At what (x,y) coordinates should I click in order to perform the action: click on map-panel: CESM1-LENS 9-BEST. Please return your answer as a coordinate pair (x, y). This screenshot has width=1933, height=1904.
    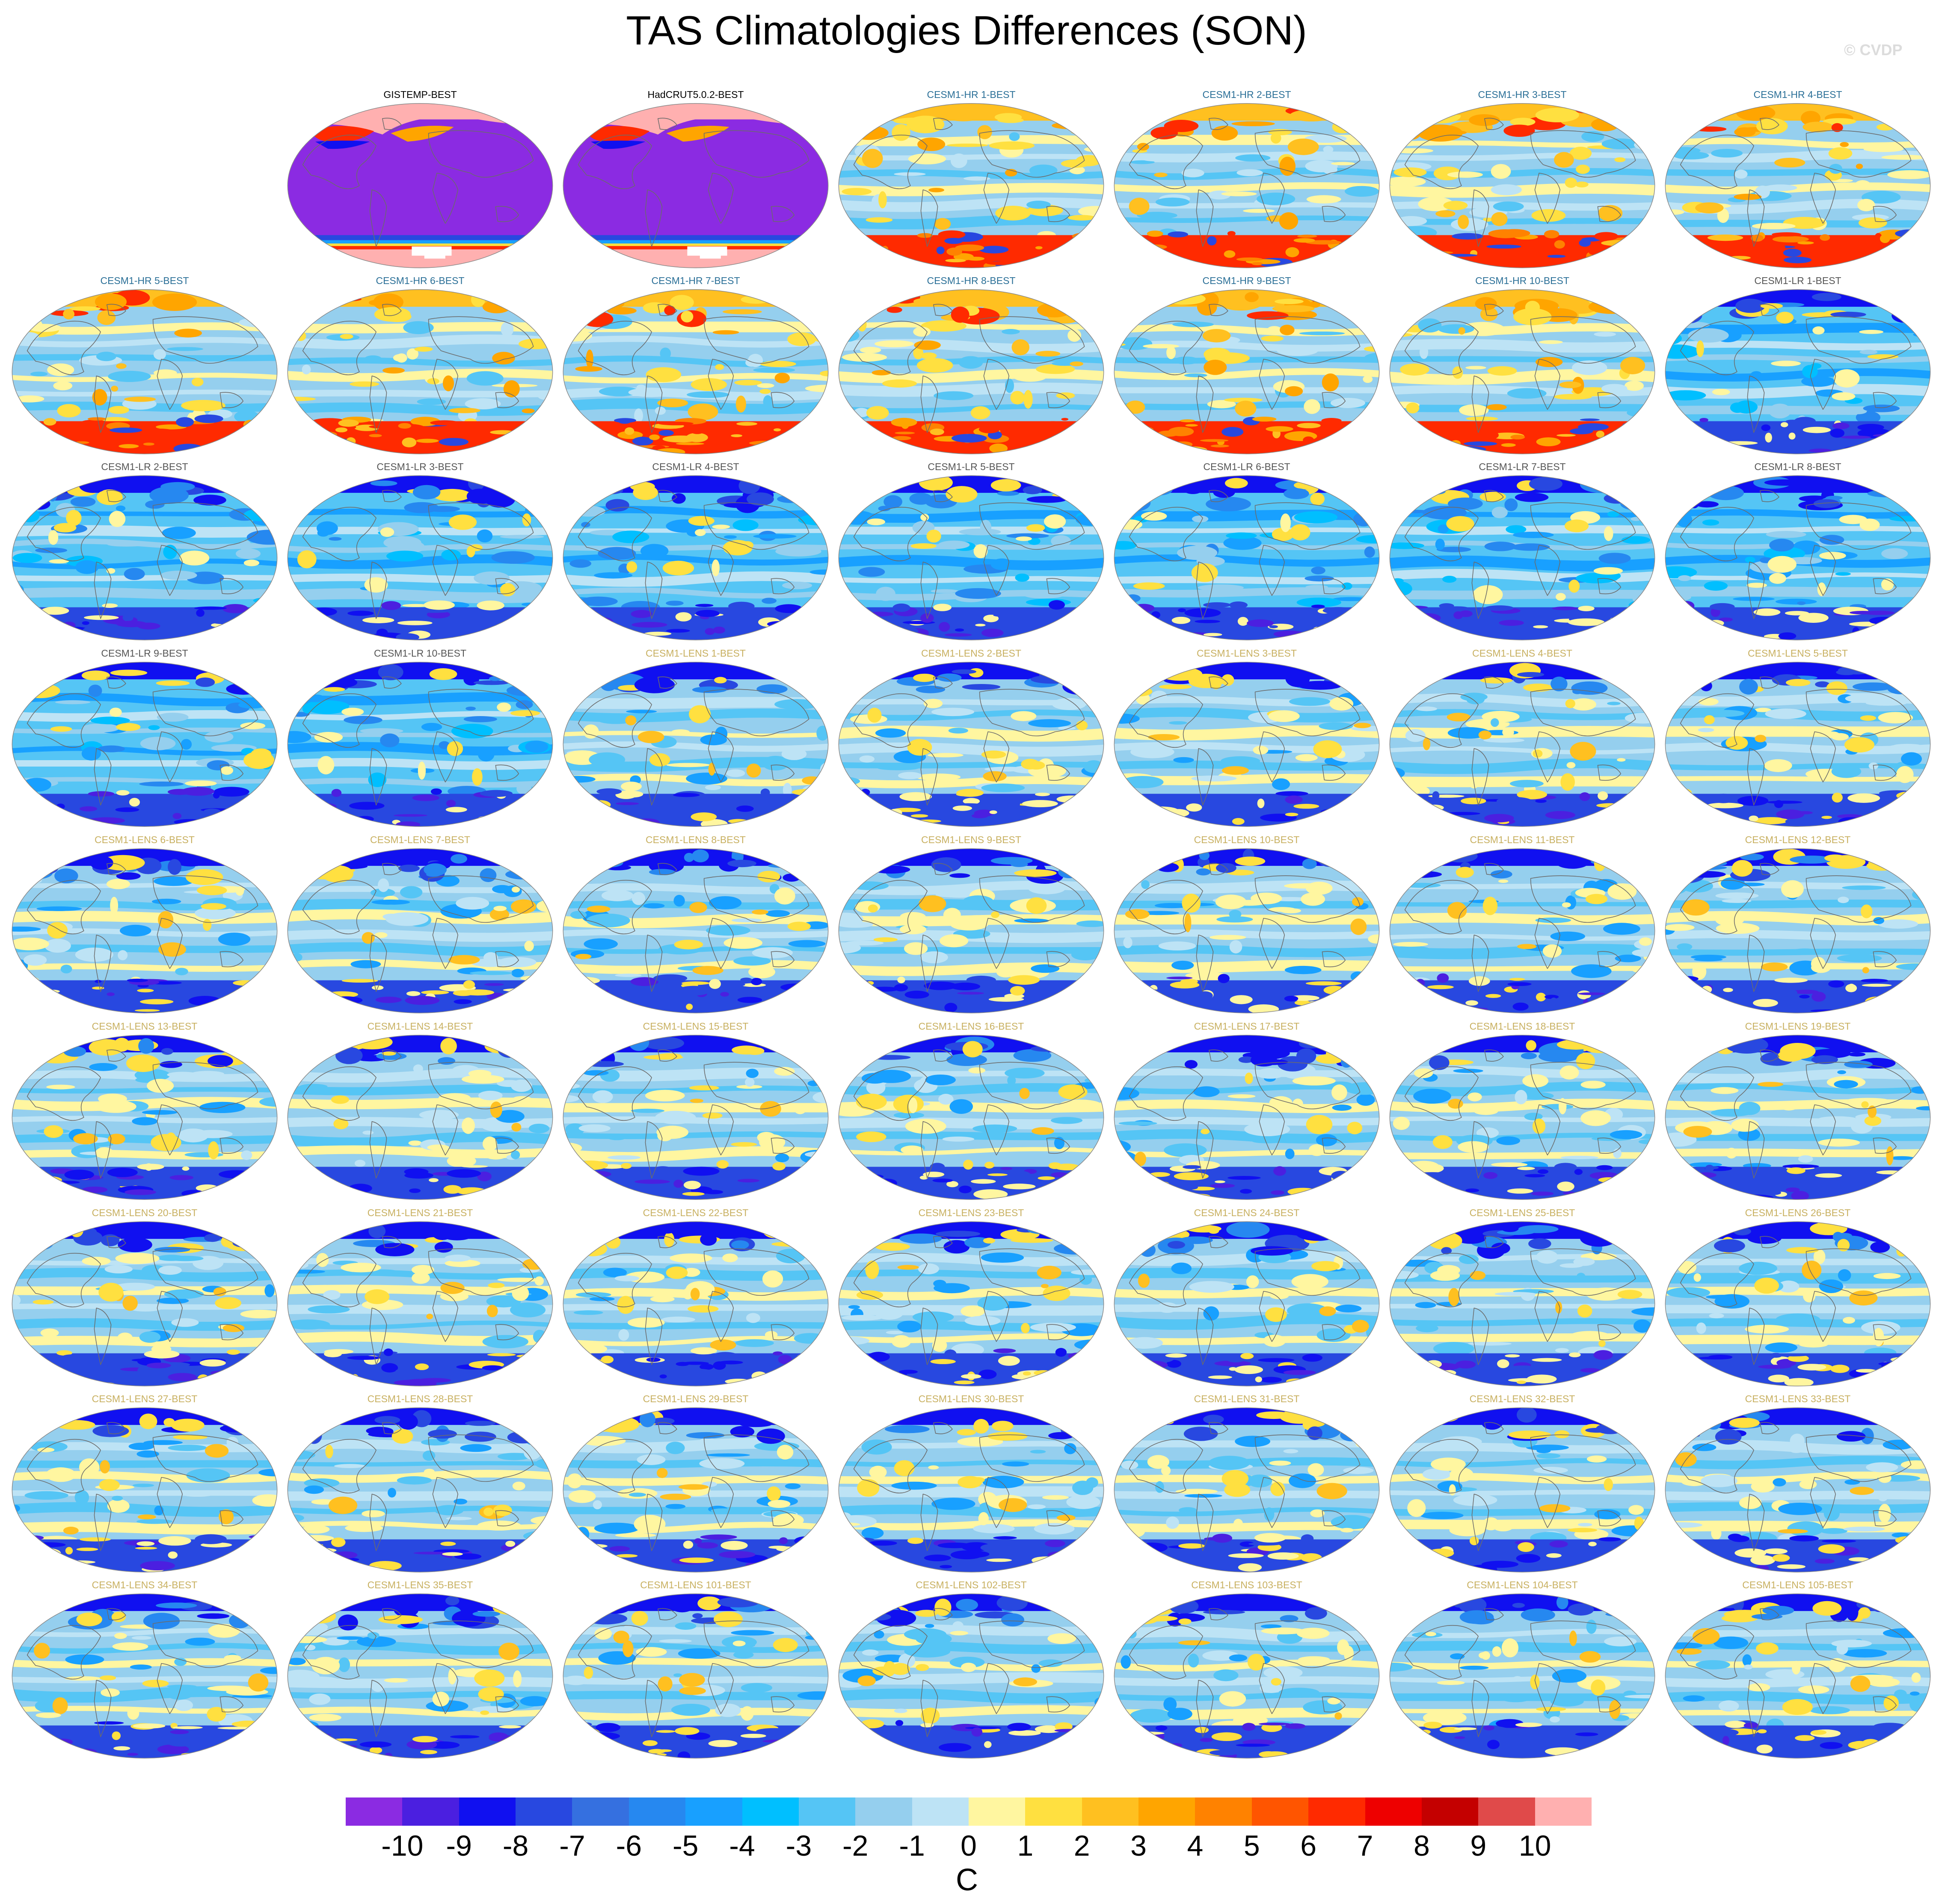
    Looking at the image, I should click on (971, 926).